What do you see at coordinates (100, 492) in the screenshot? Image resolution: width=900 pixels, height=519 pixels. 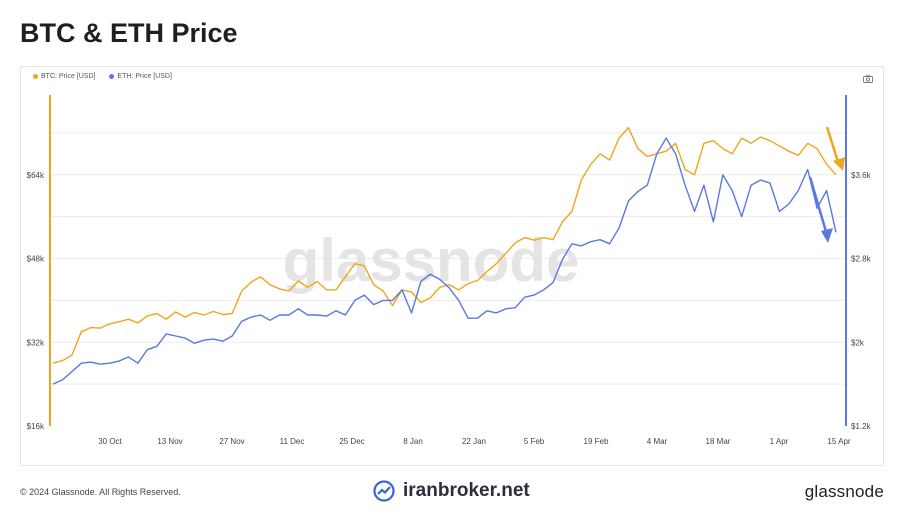 I see `copyright-text: © 2024 Glassnode. All Rights Reserved.` at bounding box center [100, 492].